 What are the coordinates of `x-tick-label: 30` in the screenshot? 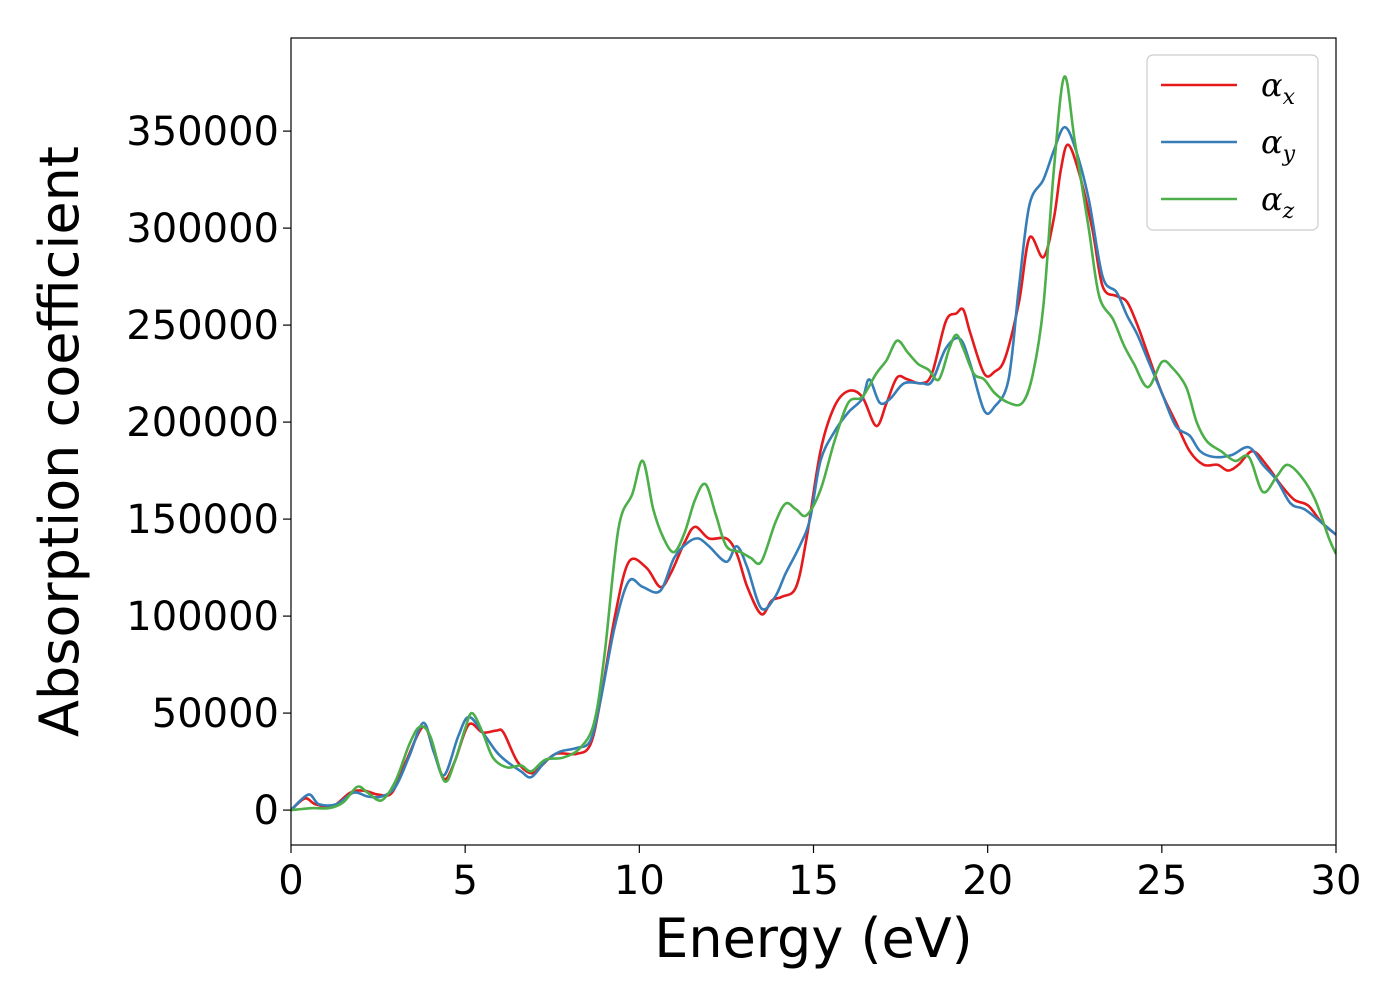 It's located at (1336, 881).